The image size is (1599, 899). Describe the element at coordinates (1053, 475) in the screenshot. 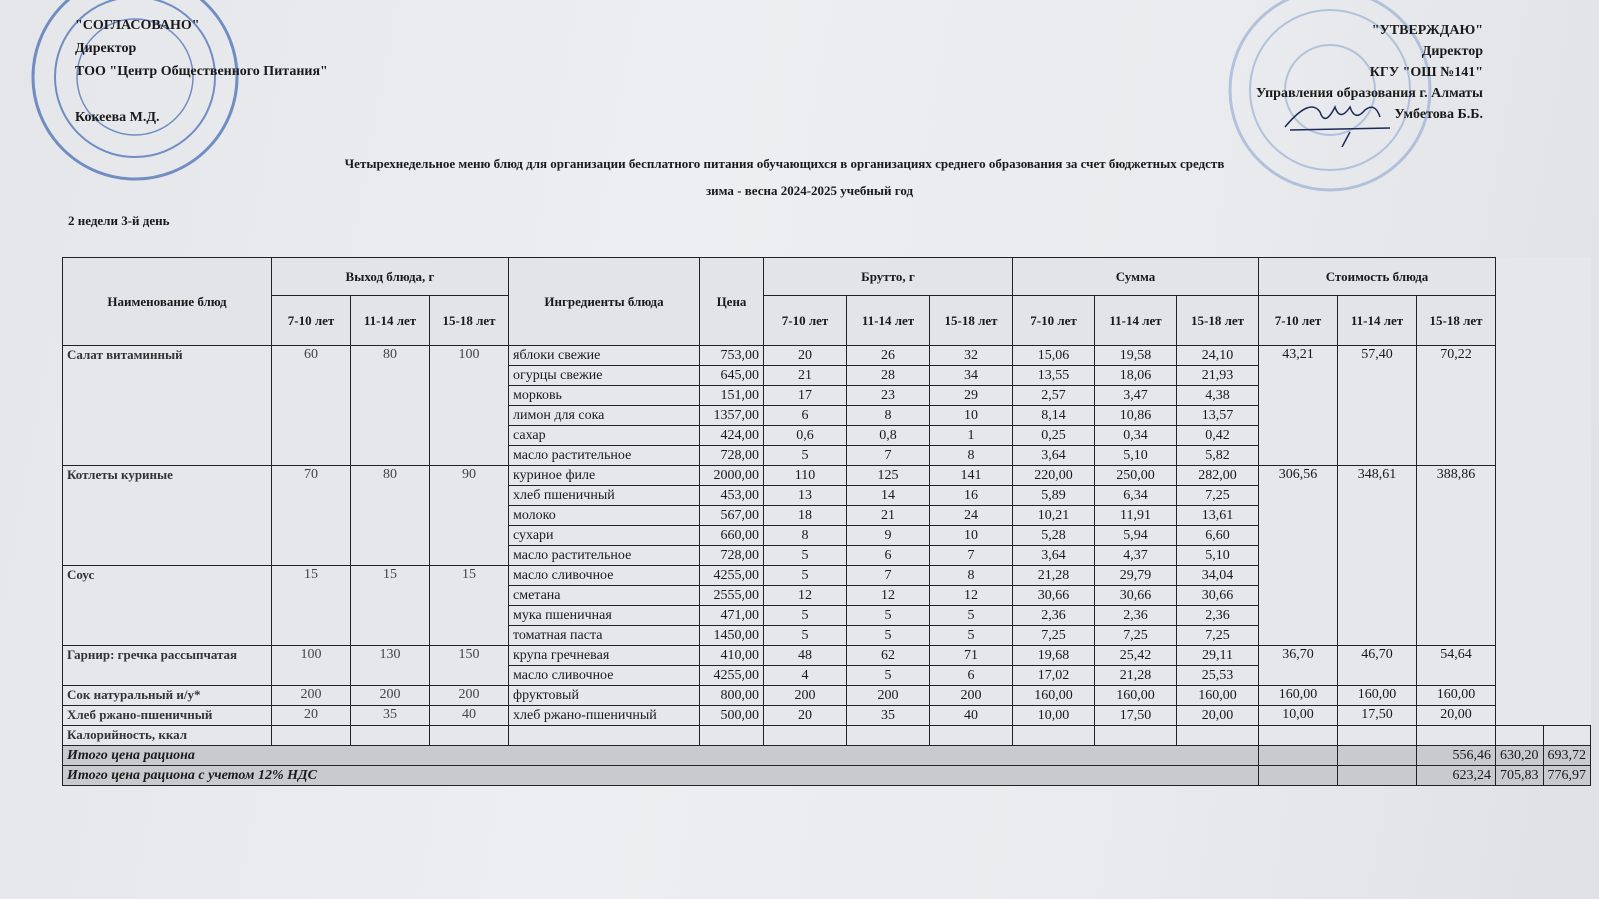

I see `ingredient-sum: 220,00` at that location.